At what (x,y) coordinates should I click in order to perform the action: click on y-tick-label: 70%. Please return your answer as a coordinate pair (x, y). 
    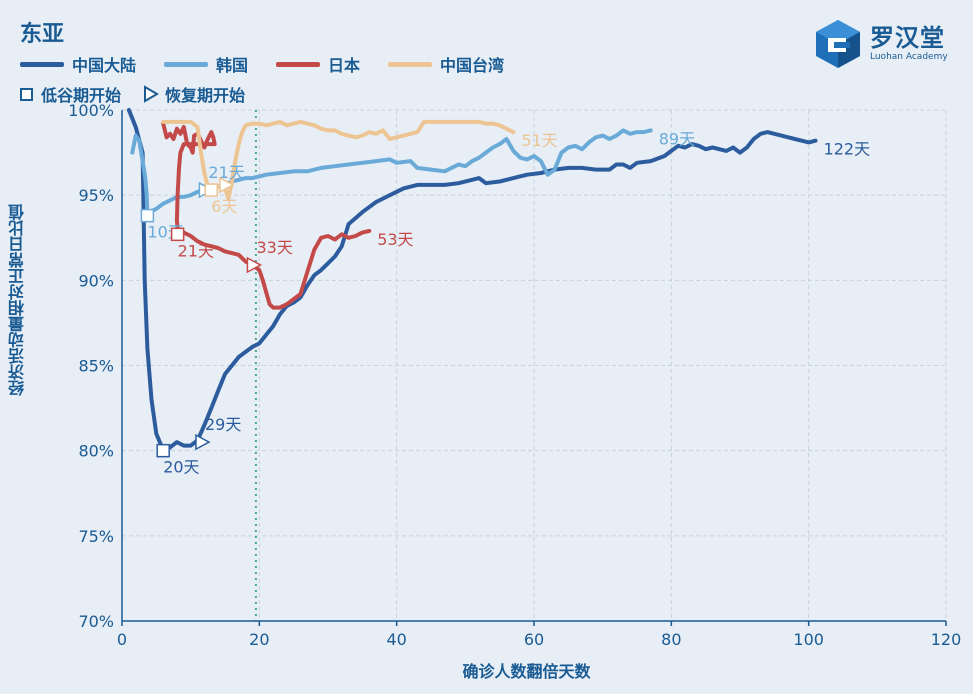
    Looking at the image, I should click on (96, 621).